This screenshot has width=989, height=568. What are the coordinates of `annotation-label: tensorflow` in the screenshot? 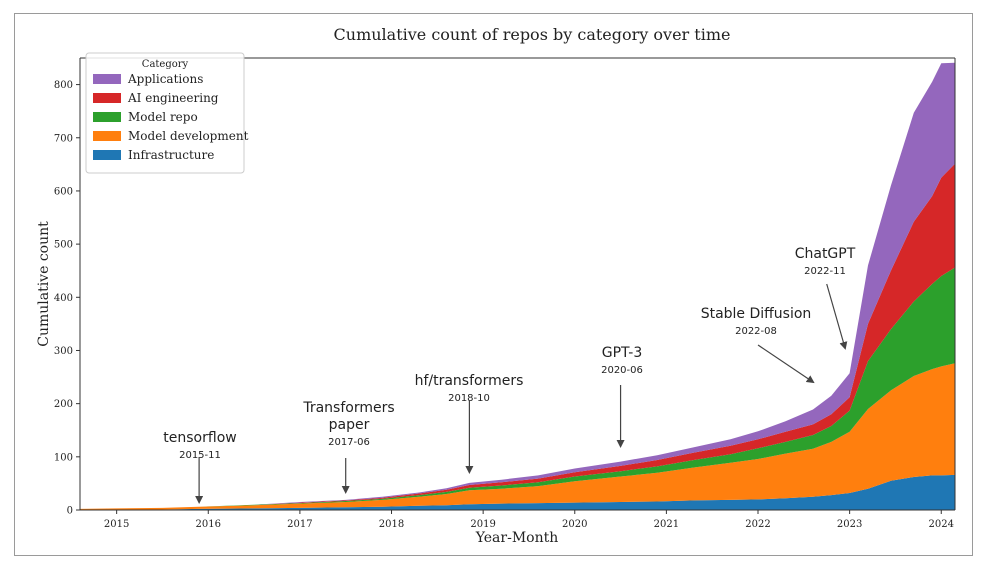 It's located at (199, 438).